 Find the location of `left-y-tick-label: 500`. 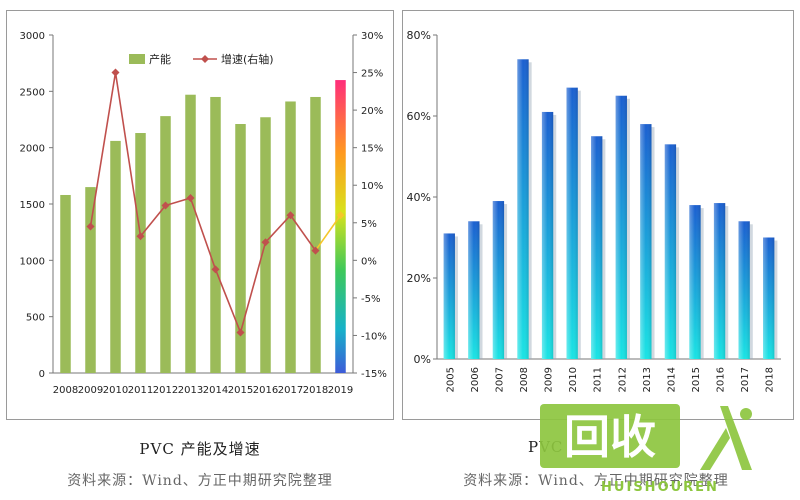

left-y-tick-label: 500 is located at coordinates (35, 318).